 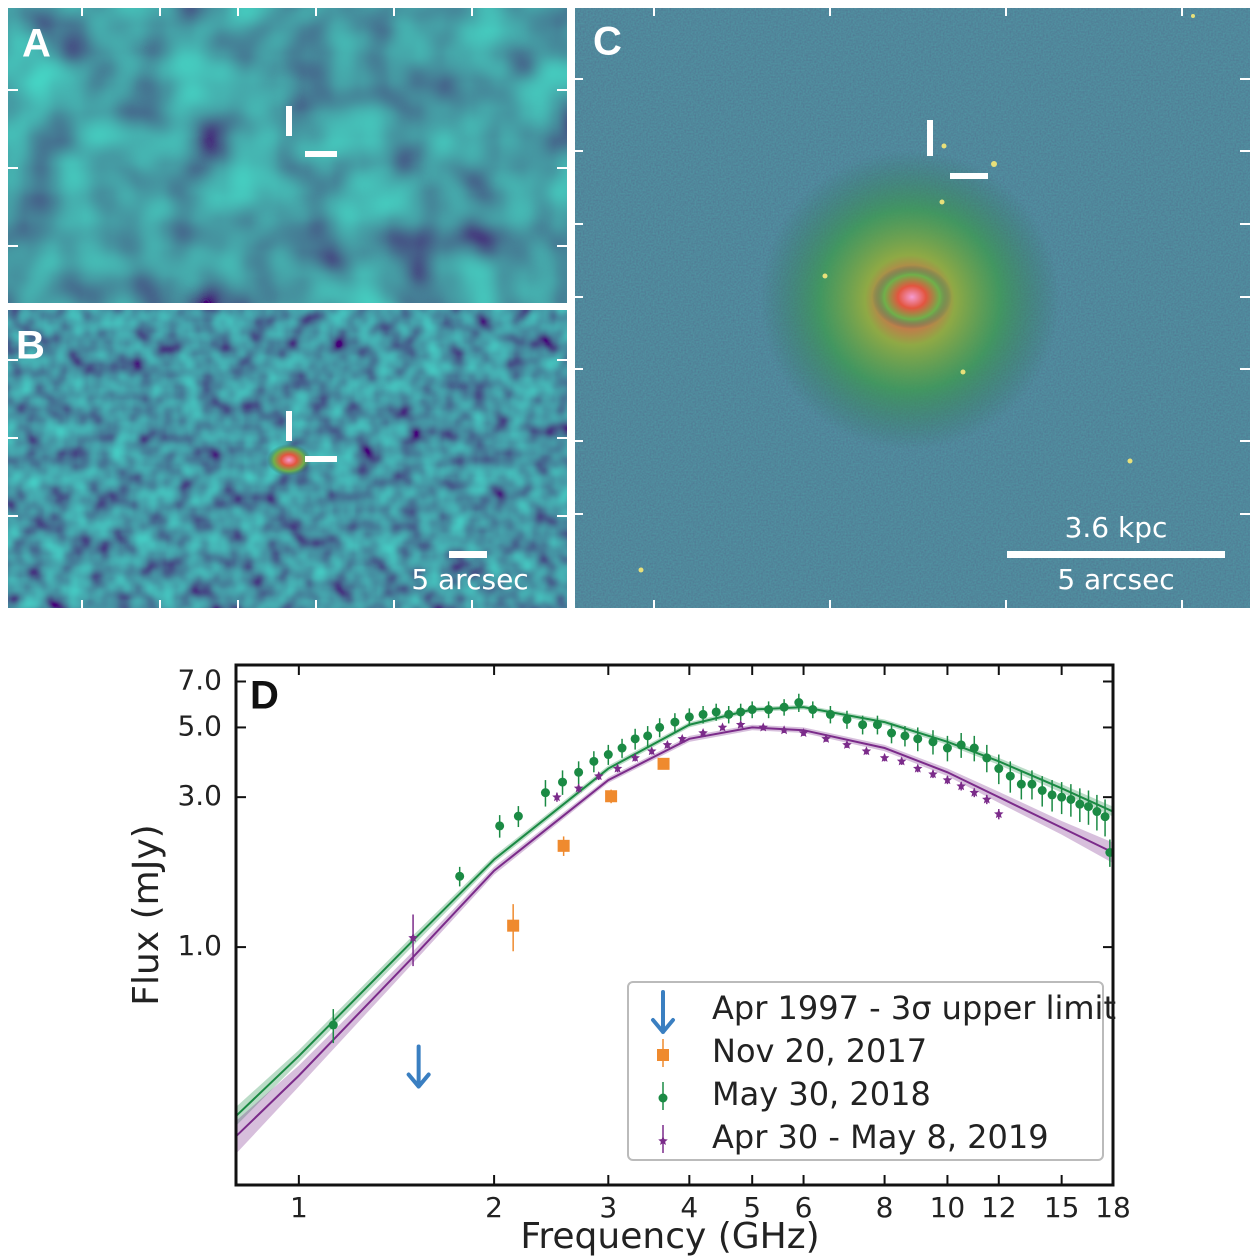 What do you see at coordinates (494, 1207) in the screenshot?
I see `x-tick-label: 2` at bounding box center [494, 1207].